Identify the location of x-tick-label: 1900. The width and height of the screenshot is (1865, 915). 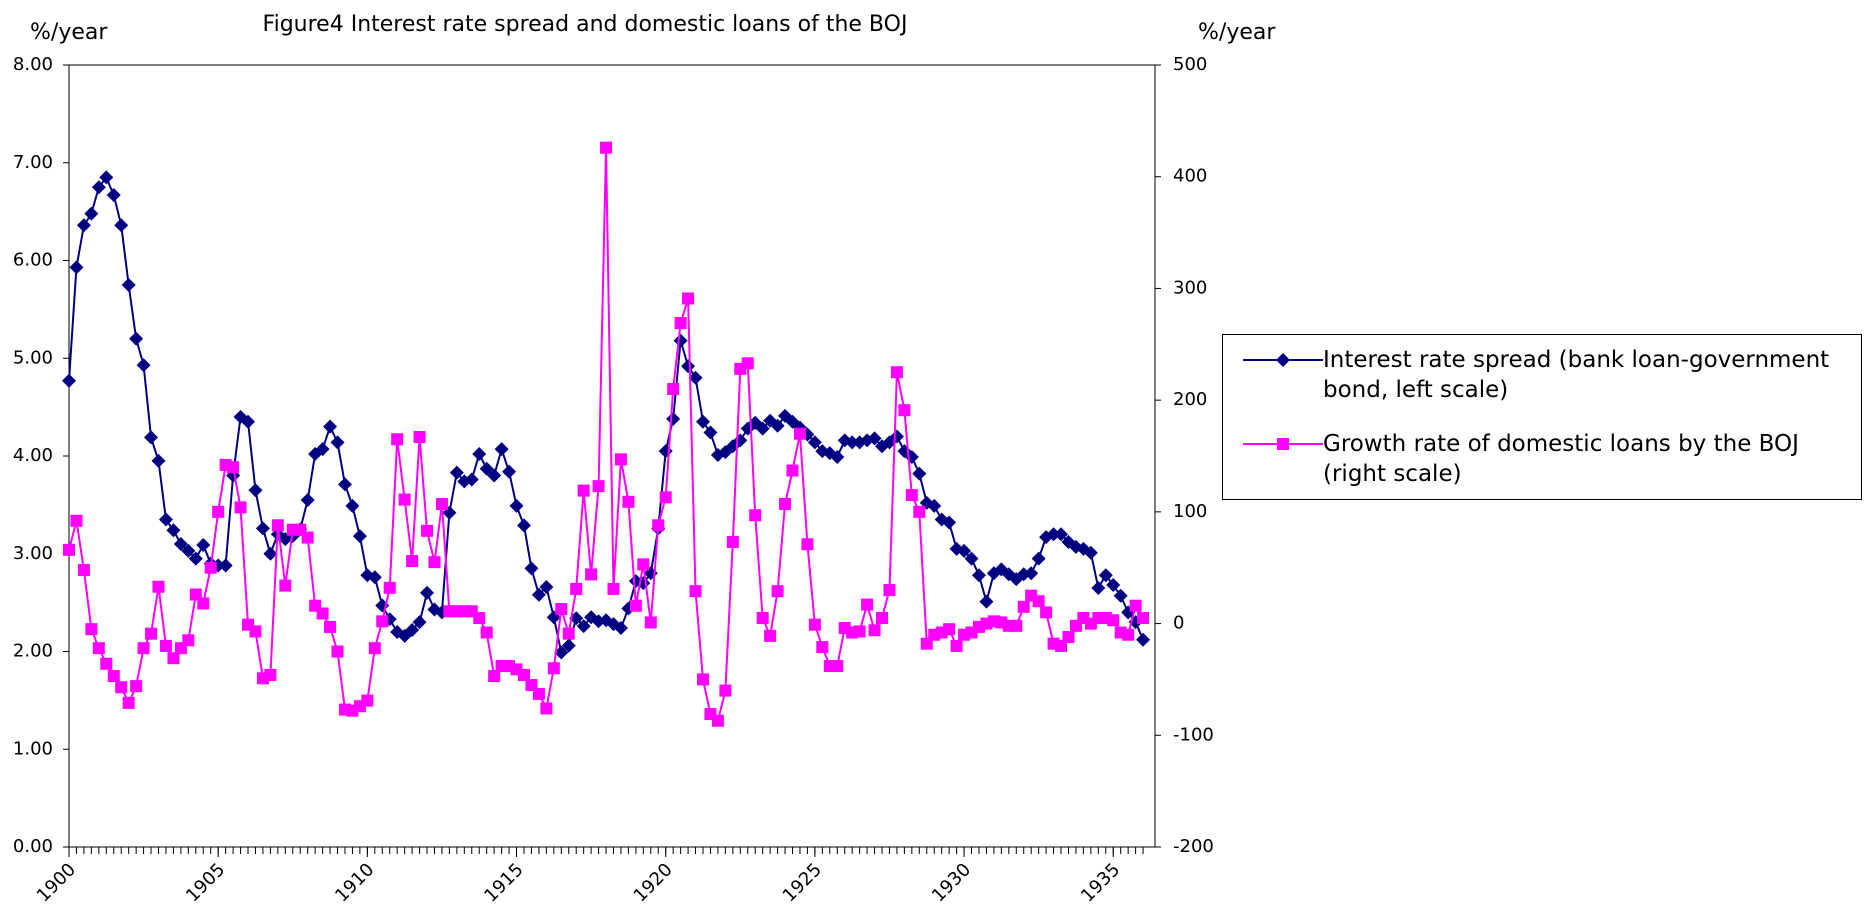
(56, 882).